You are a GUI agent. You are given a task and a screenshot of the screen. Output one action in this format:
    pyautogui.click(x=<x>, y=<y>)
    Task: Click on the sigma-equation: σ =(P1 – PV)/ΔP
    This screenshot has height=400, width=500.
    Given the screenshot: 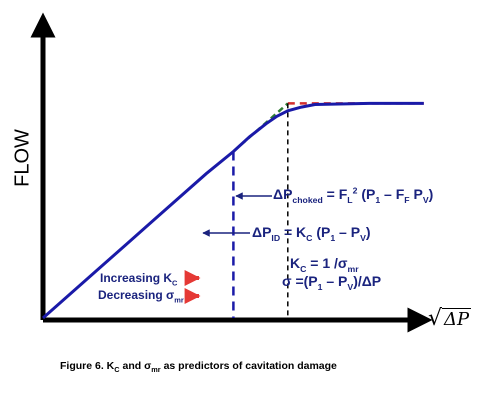 What is the action you would take?
    pyautogui.click(x=331, y=281)
    